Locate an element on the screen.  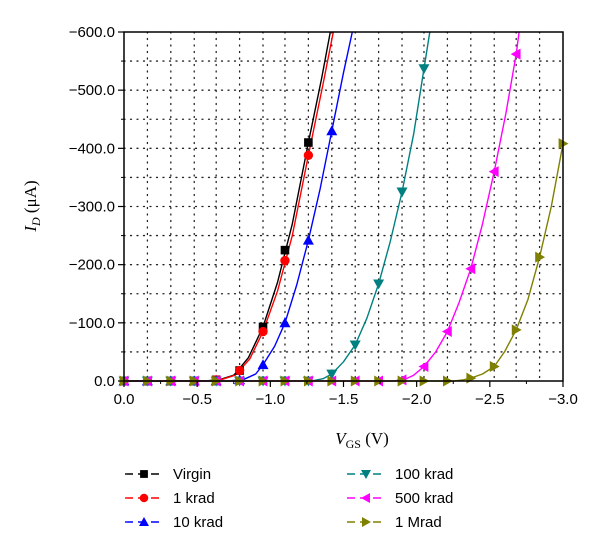
x-tick-label: 0.0 is located at coordinates (124, 399).